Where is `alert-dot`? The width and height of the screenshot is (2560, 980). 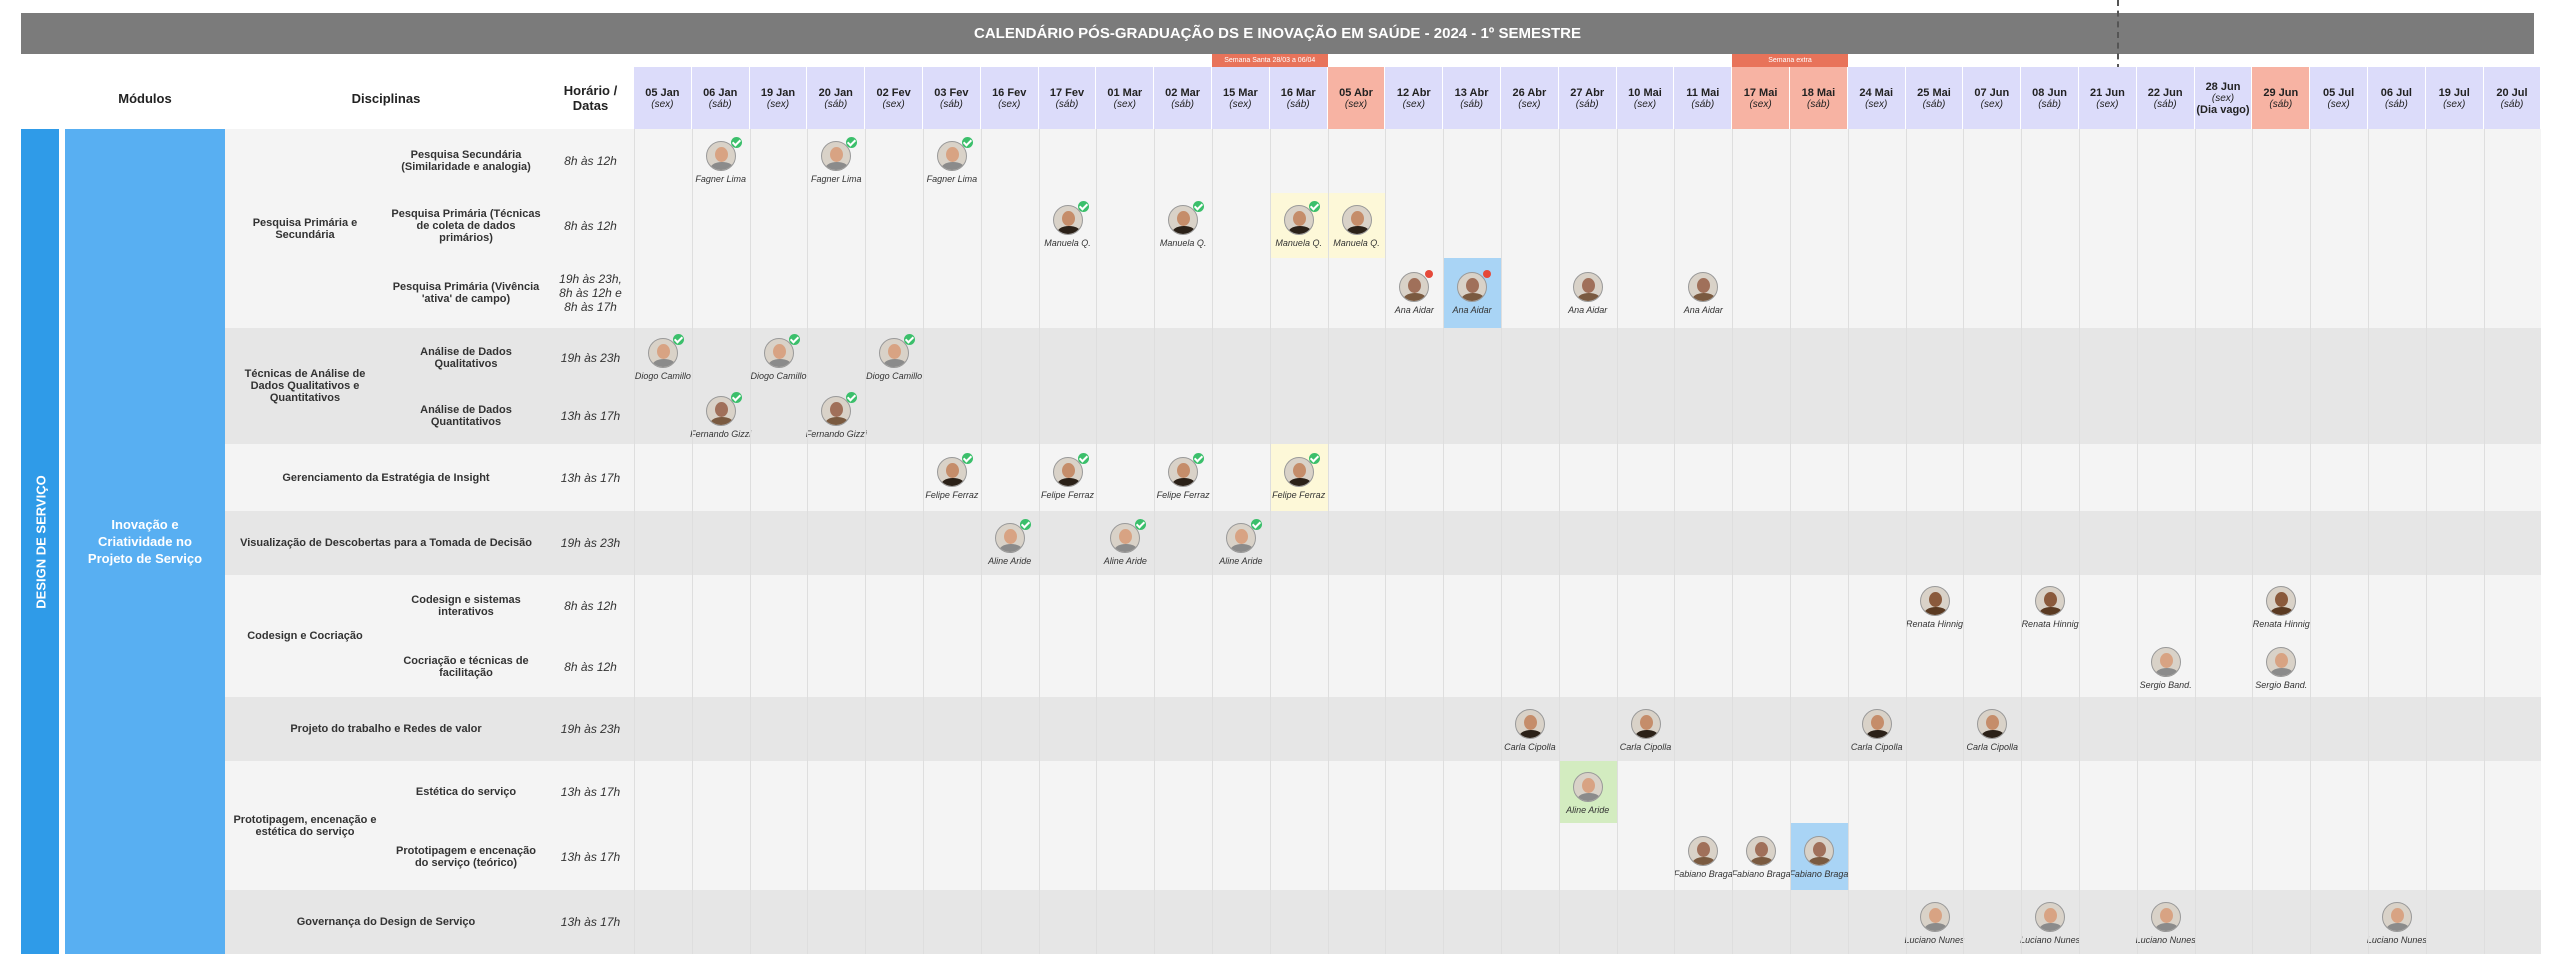 alert-dot is located at coordinates (1429, 274).